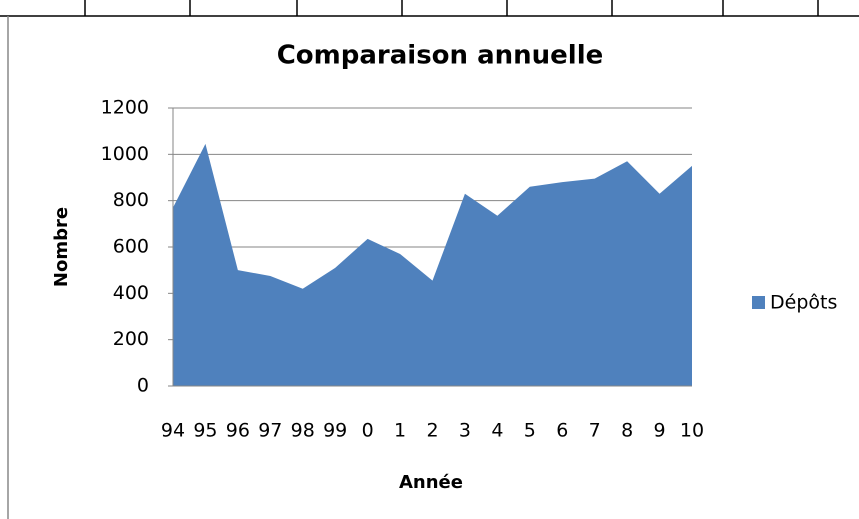 The image size is (859, 519). Describe the element at coordinates (131, 293) in the screenshot. I see `y-tick-label: 400` at that location.